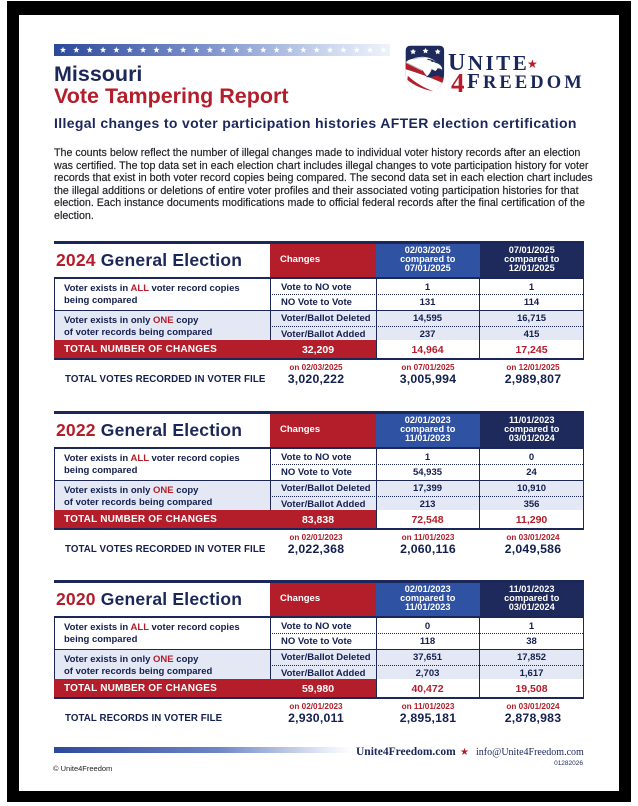 Image resolution: width=638 pixels, height=806 pixels. I want to click on svg-text: UNITE, so click(488, 63).